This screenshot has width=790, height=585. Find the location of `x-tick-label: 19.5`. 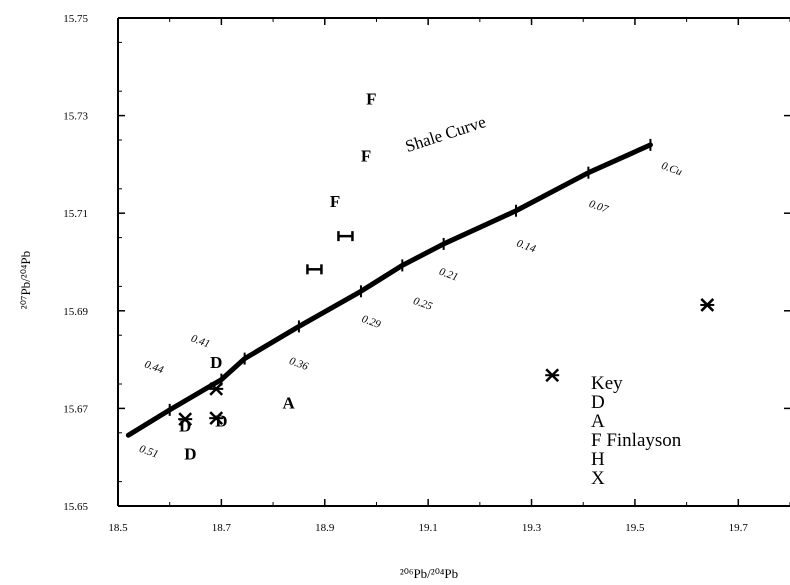

x-tick-label: 19.5 is located at coordinates (635, 528).